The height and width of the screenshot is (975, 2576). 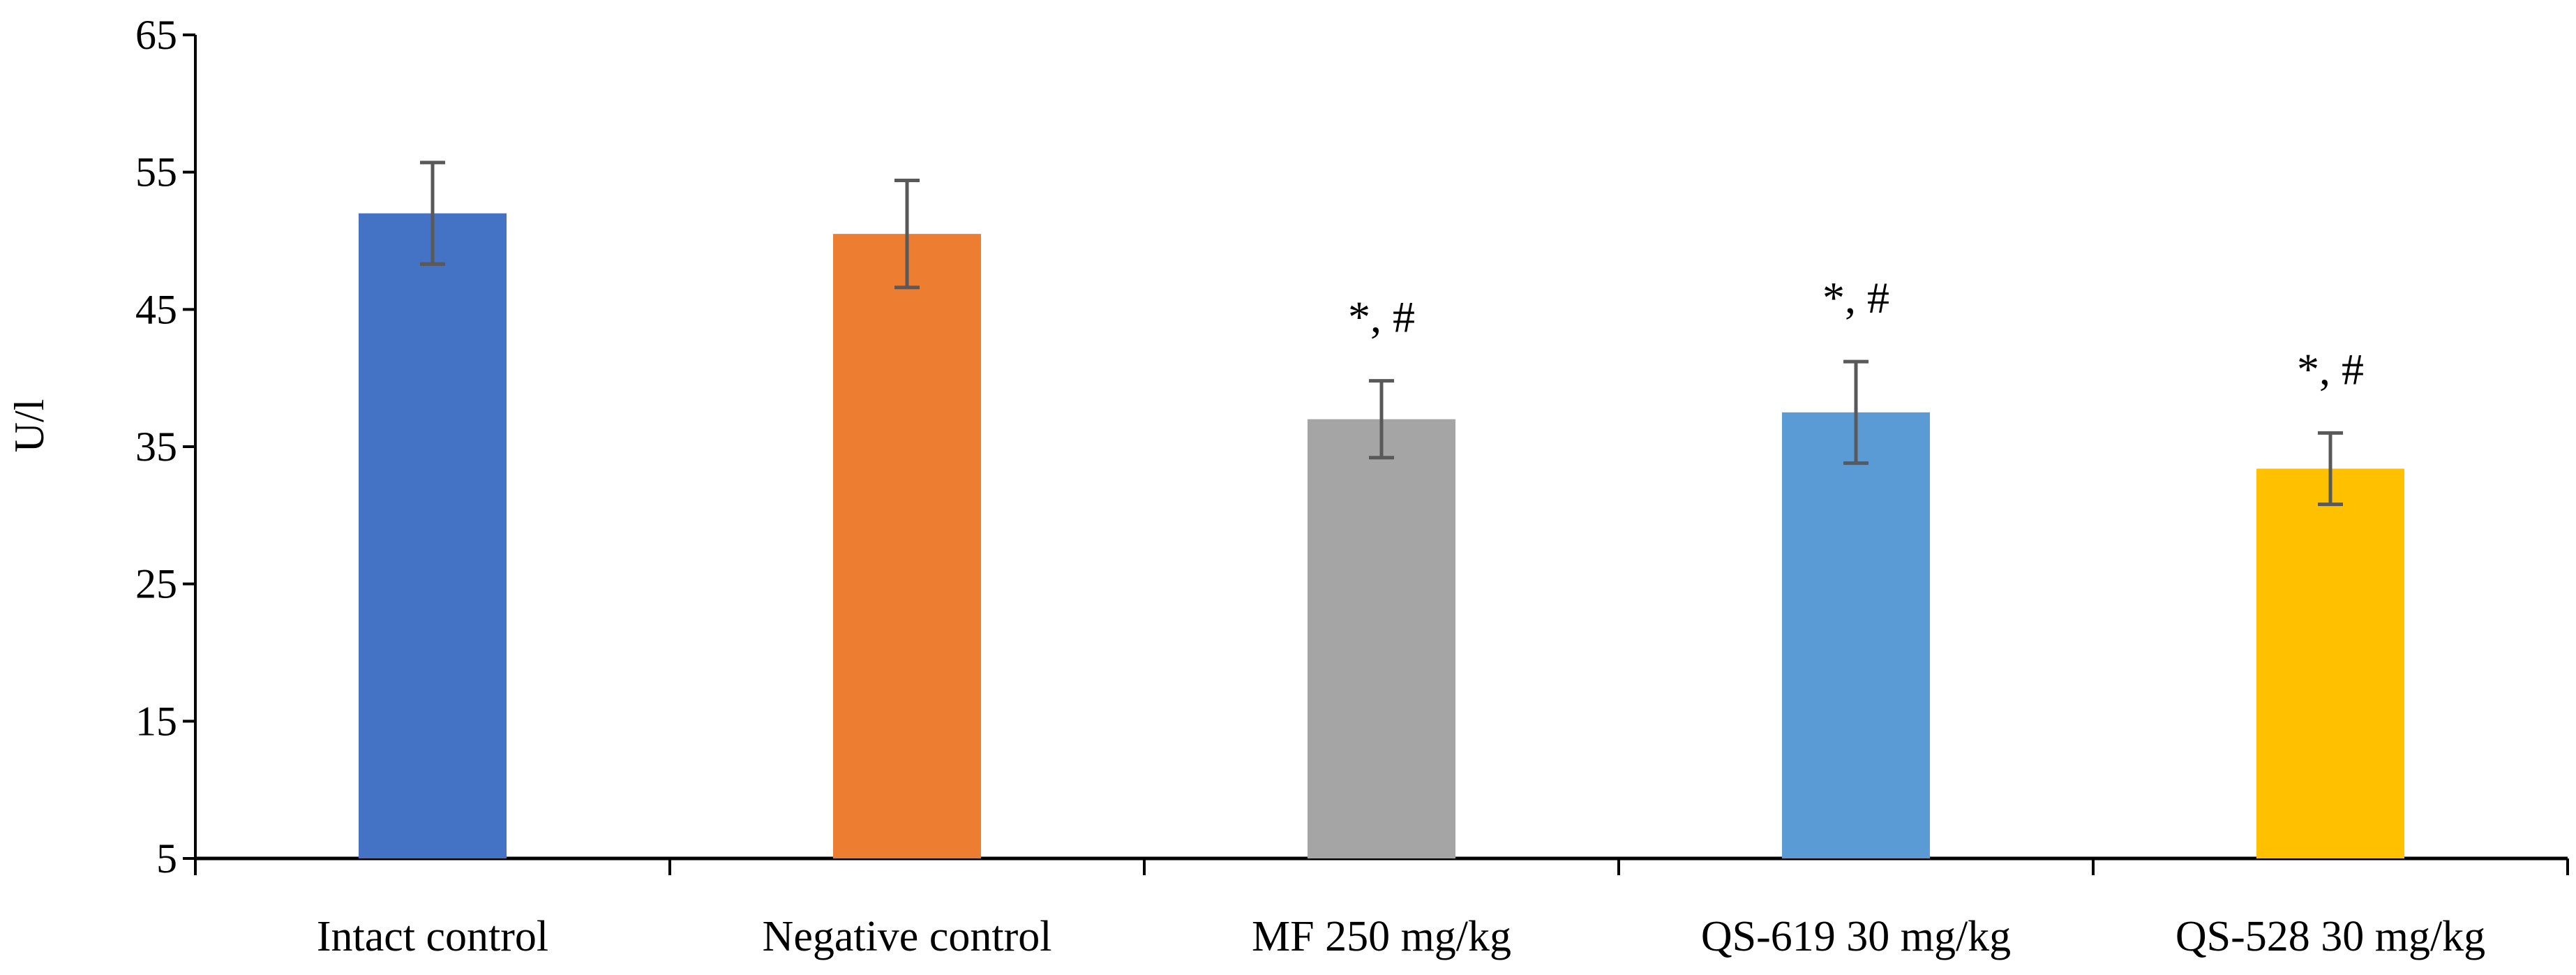 What do you see at coordinates (1381, 936) in the screenshot?
I see `category-label: MF 250 mg/kg` at bounding box center [1381, 936].